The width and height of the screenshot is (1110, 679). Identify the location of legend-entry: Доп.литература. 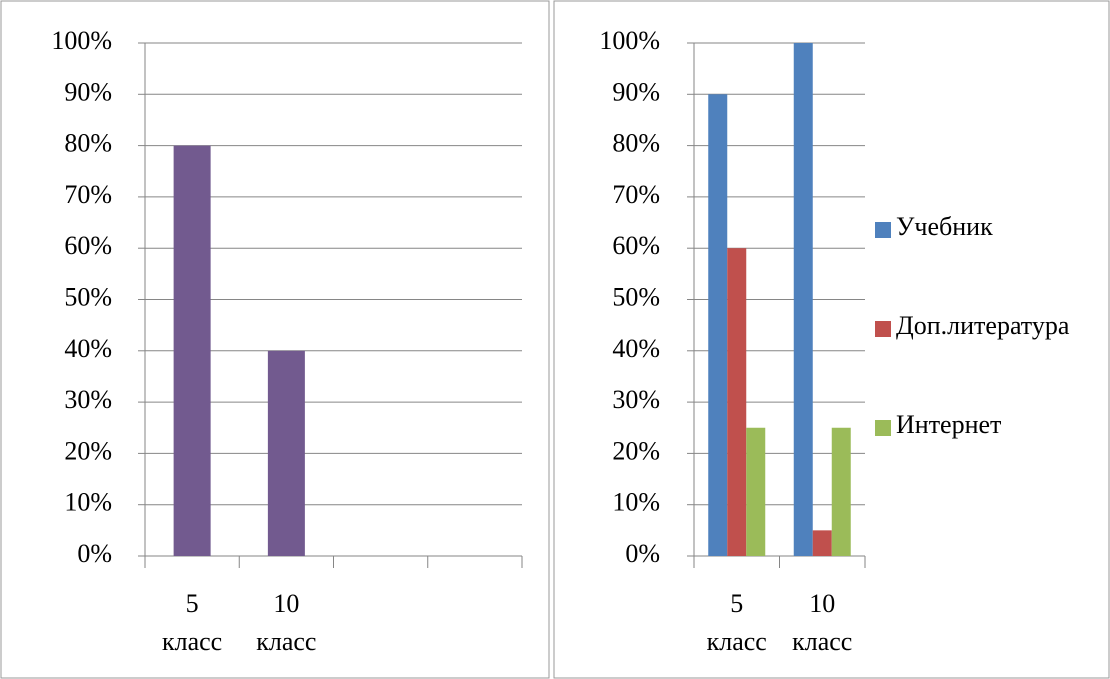
(983, 325).